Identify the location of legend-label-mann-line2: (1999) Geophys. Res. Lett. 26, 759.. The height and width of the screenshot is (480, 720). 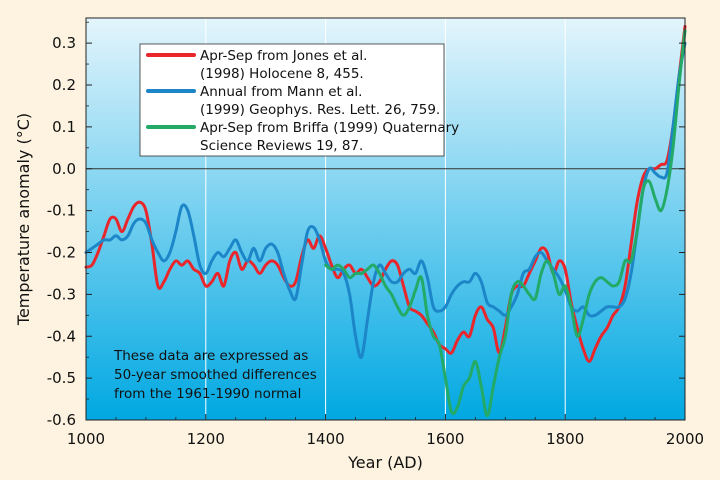
(320, 110).